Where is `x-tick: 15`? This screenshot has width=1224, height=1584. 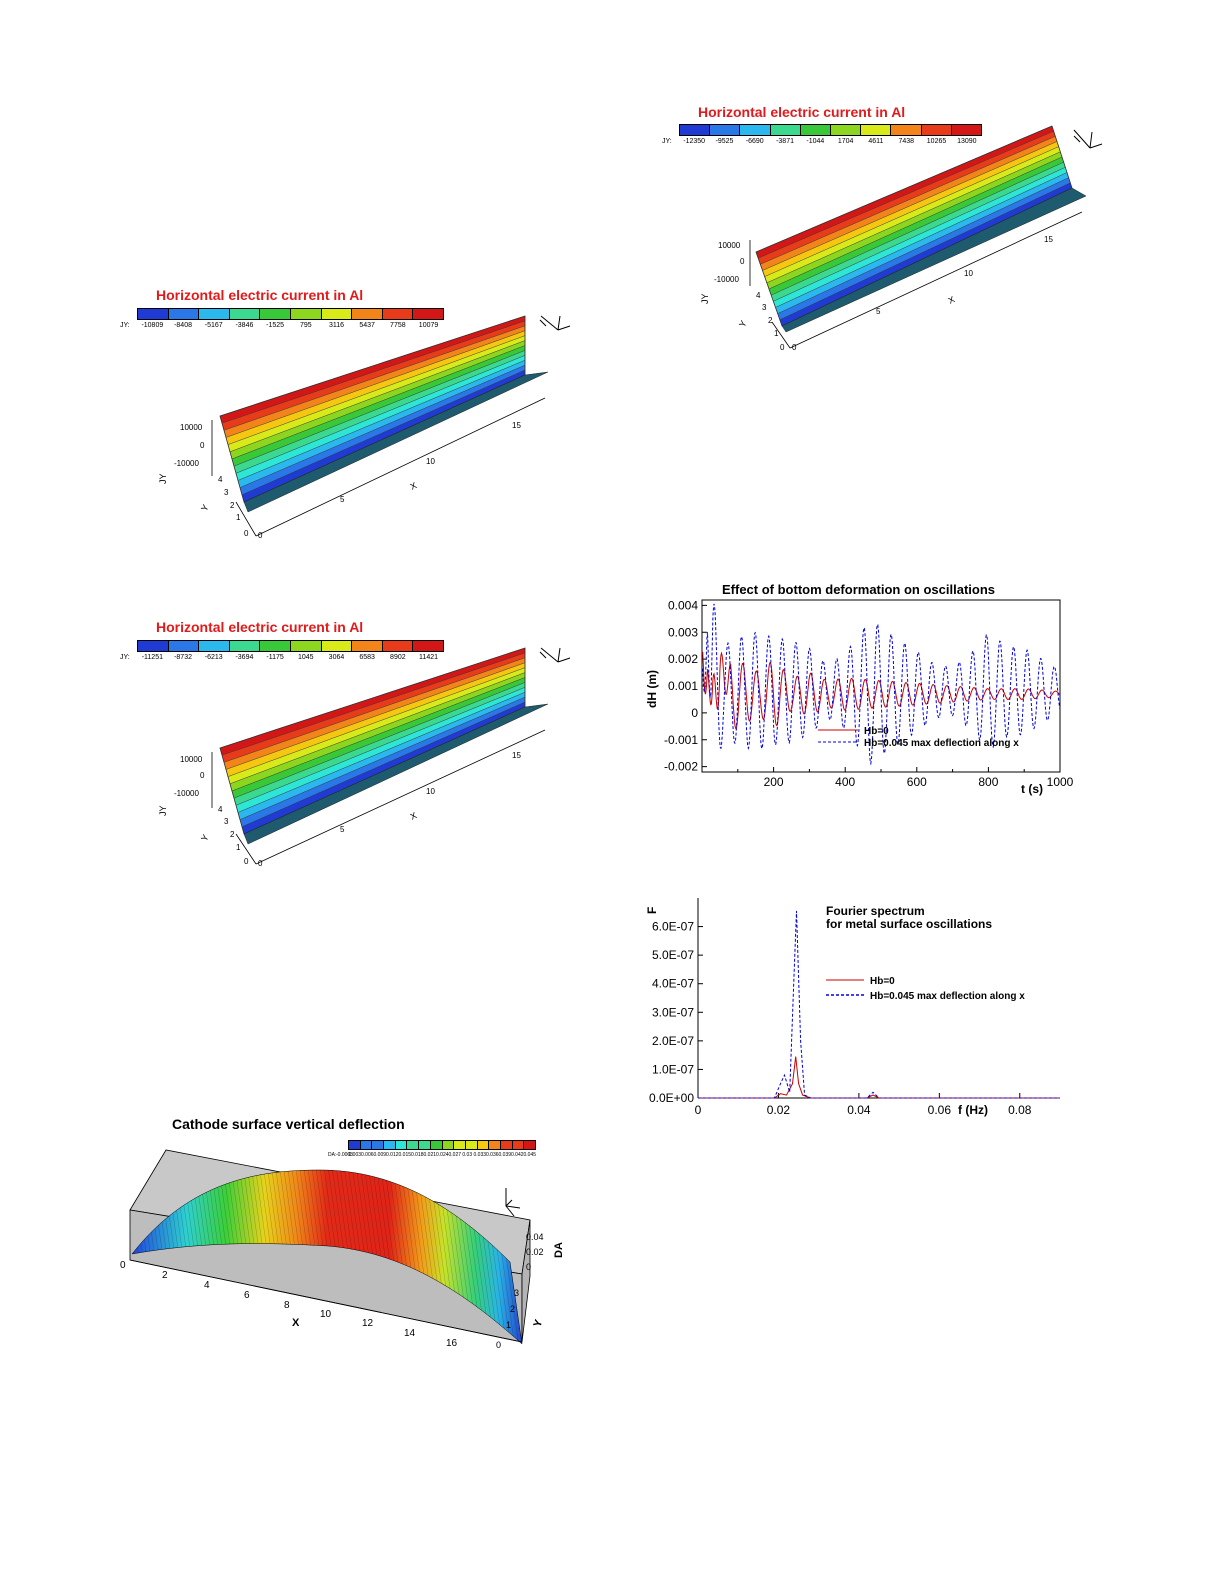
x-tick: 15 is located at coordinates (516, 425).